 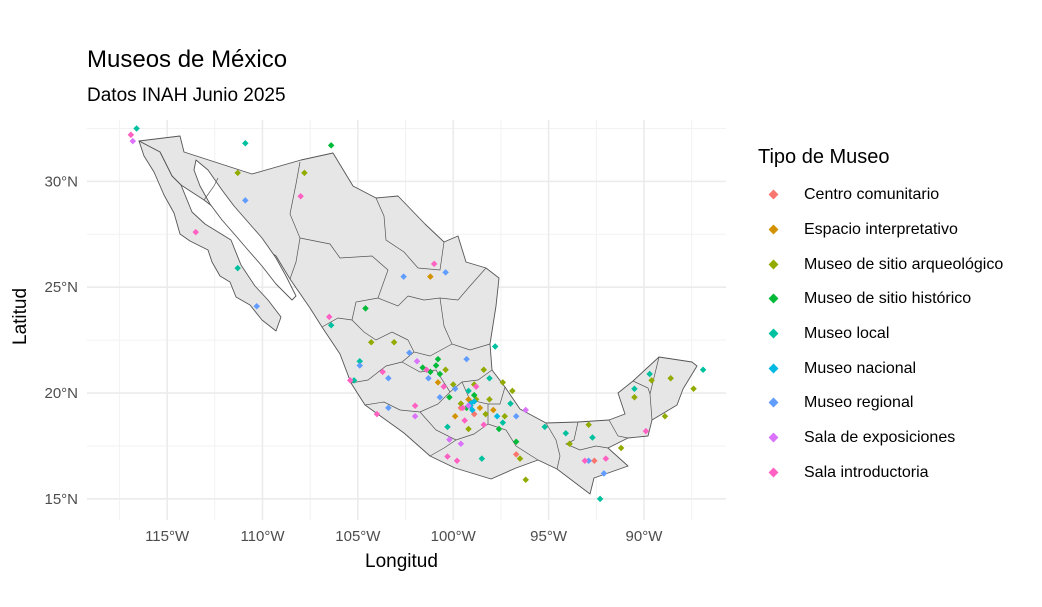 What do you see at coordinates (880, 334) in the screenshot?
I see `legend-item: Museo local` at bounding box center [880, 334].